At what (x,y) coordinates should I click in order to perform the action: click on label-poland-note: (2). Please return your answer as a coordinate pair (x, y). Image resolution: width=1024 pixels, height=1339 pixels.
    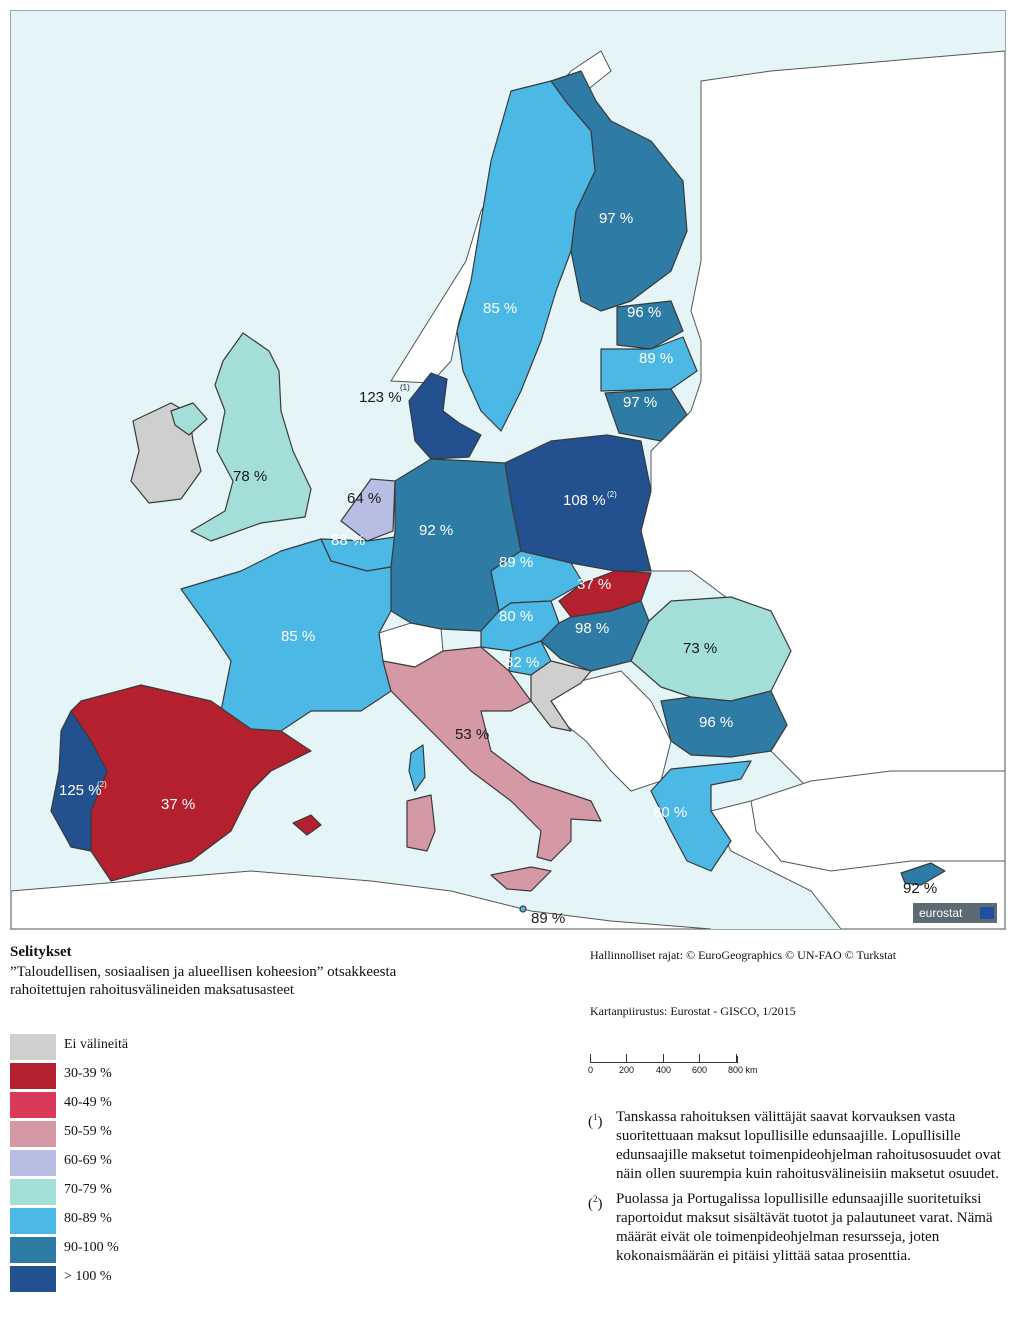
    Looking at the image, I should click on (612, 494).